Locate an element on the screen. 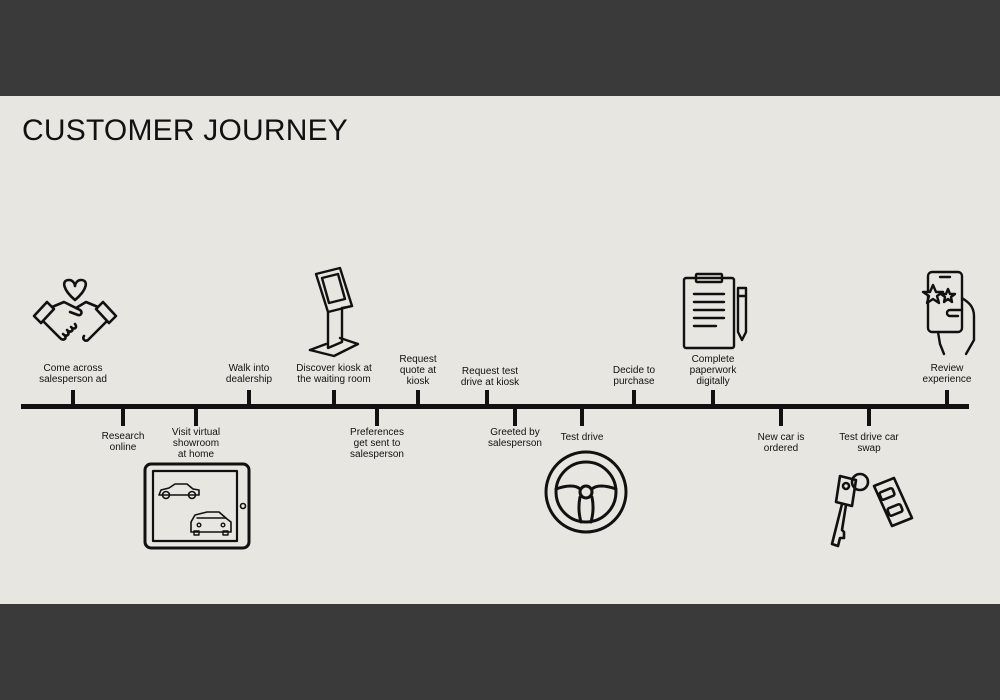 The height and width of the screenshot is (700, 1000). tick-new-car is located at coordinates (781, 416).